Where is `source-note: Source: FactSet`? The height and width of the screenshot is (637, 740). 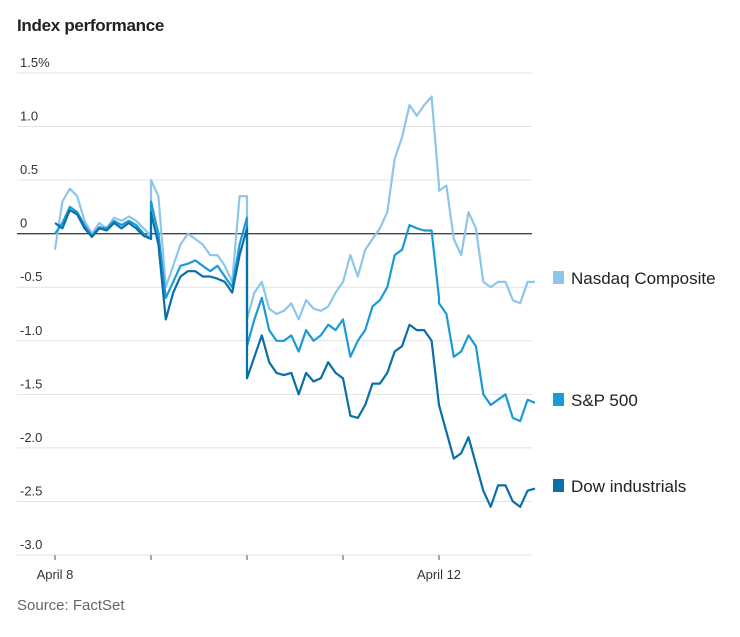 source-note: Source: FactSet is located at coordinates (71, 605).